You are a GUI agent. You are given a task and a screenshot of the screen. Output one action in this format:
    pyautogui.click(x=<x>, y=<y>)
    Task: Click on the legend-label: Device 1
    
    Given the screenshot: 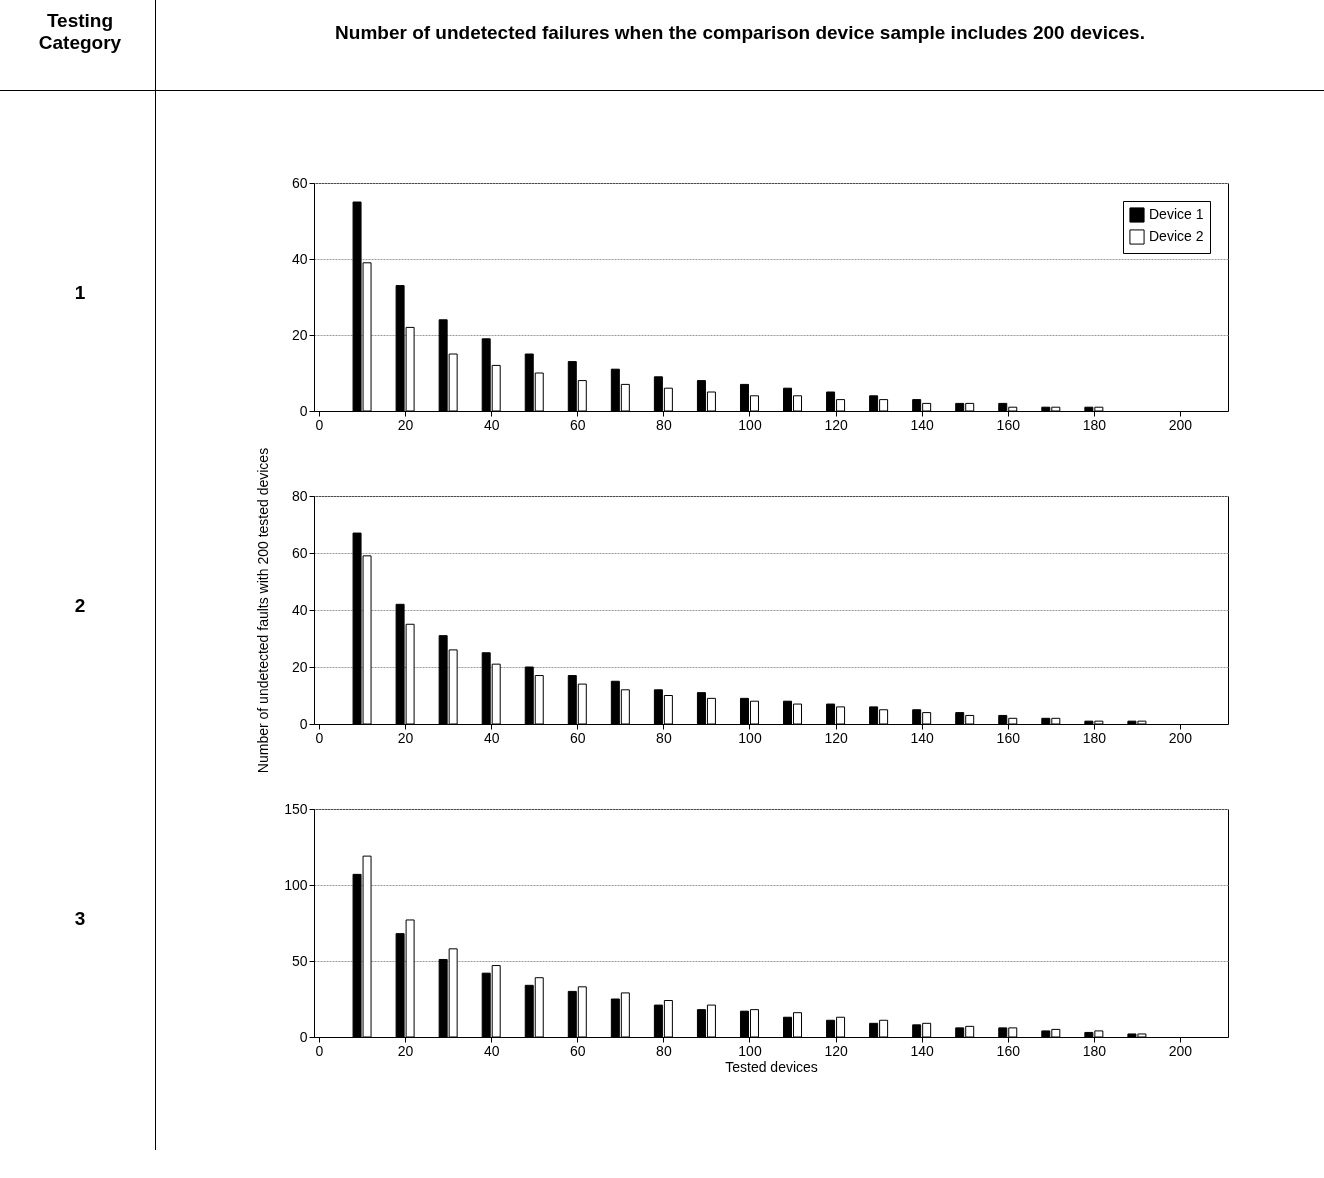 What is the action you would take?
    pyautogui.click(x=1176, y=214)
    